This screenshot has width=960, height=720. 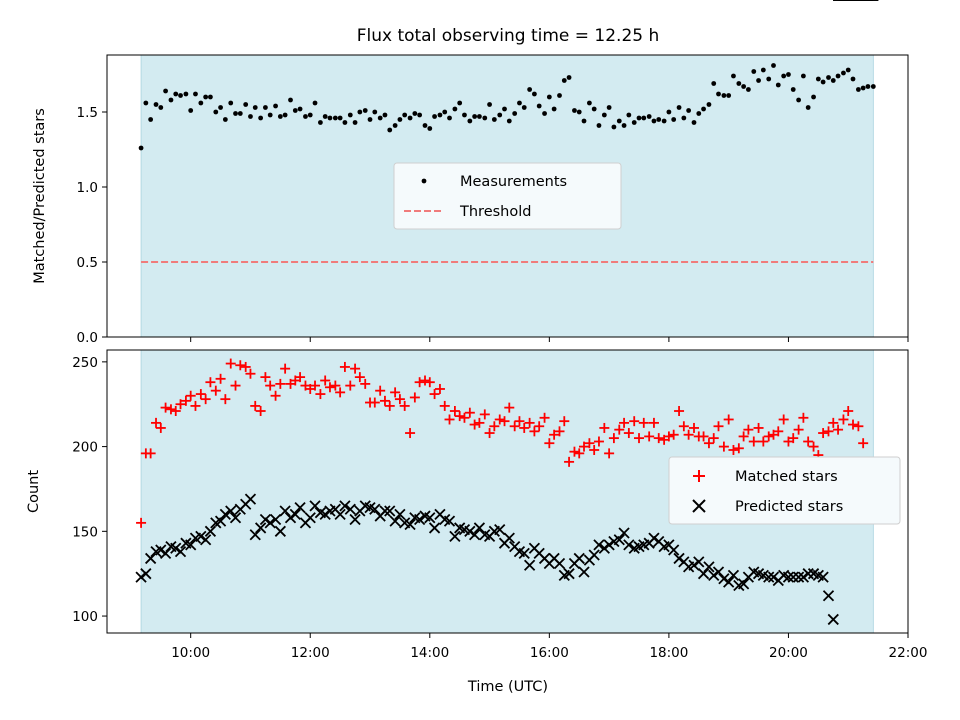 What do you see at coordinates (85, 363) in the screenshot?
I see `y-tick-label: 250` at bounding box center [85, 363].